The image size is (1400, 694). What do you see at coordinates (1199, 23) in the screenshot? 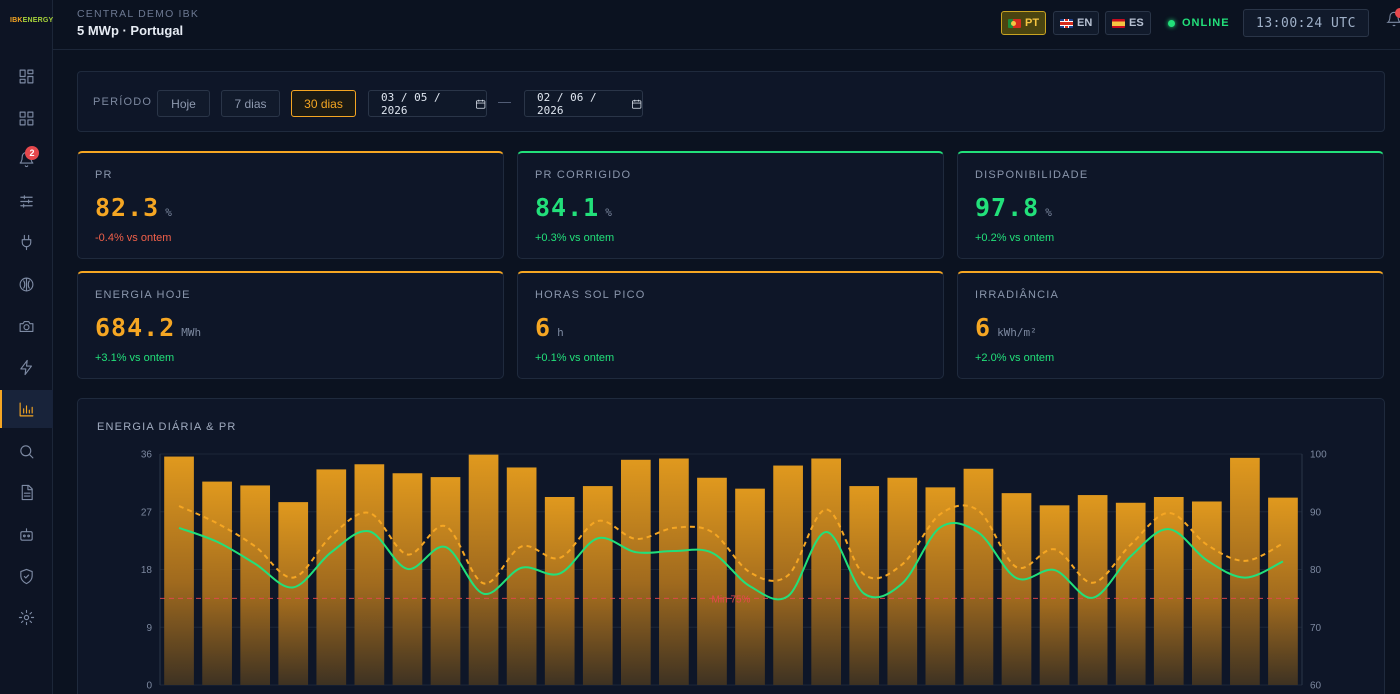
I see `status-indicator: ONLINE` at bounding box center [1199, 23].